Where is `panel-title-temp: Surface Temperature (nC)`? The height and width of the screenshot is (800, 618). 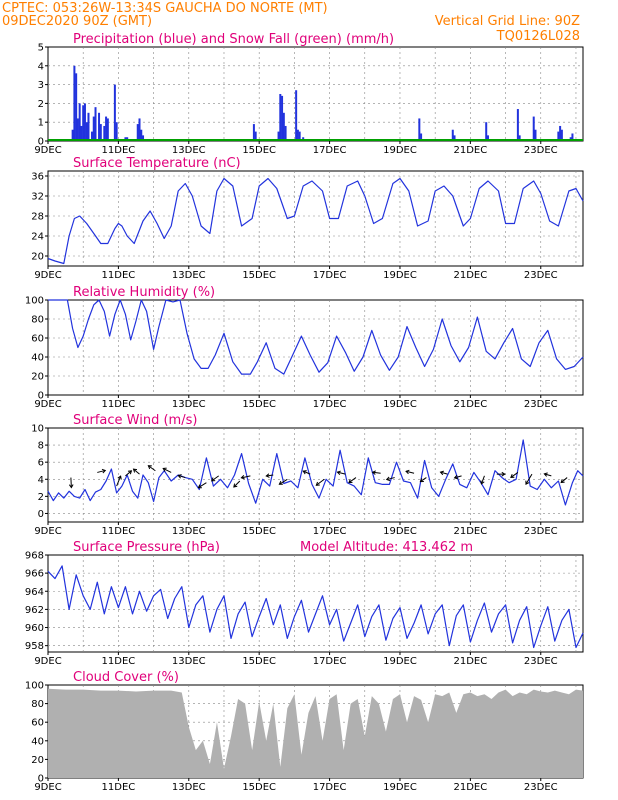
panel-title-temp: Surface Temperature (nC) is located at coordinates (157, 163).